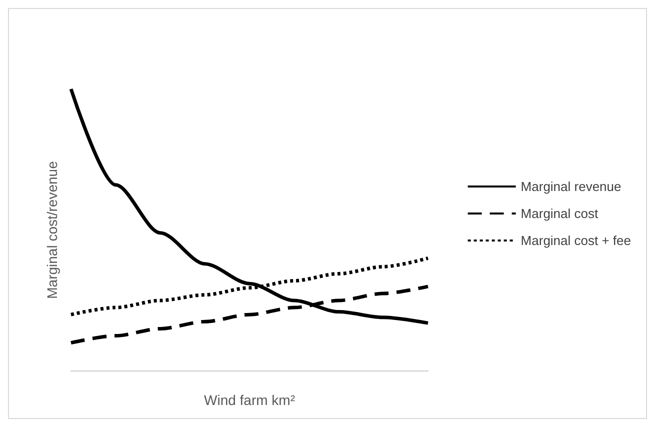 This screenshot has height=427, width=655. What do you see at coordinates (559, 213) in the screenshot?
I see `legend-label: Marginal cost` at bounding box center [559, 213].